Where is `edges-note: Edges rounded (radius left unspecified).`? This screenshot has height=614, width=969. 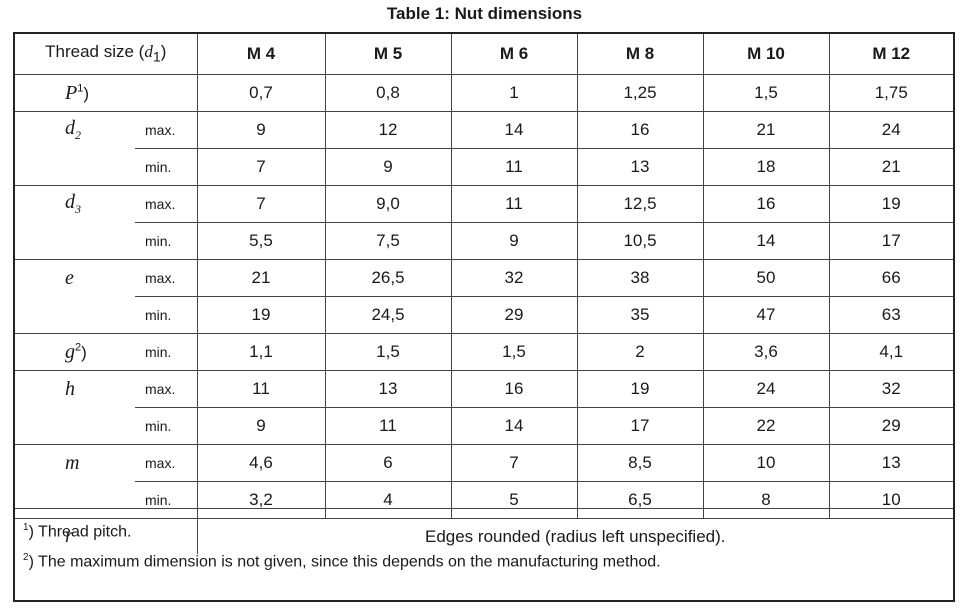
edges-note: Edges rounded (radius left unspecified). is located at coordinates (574, 536).